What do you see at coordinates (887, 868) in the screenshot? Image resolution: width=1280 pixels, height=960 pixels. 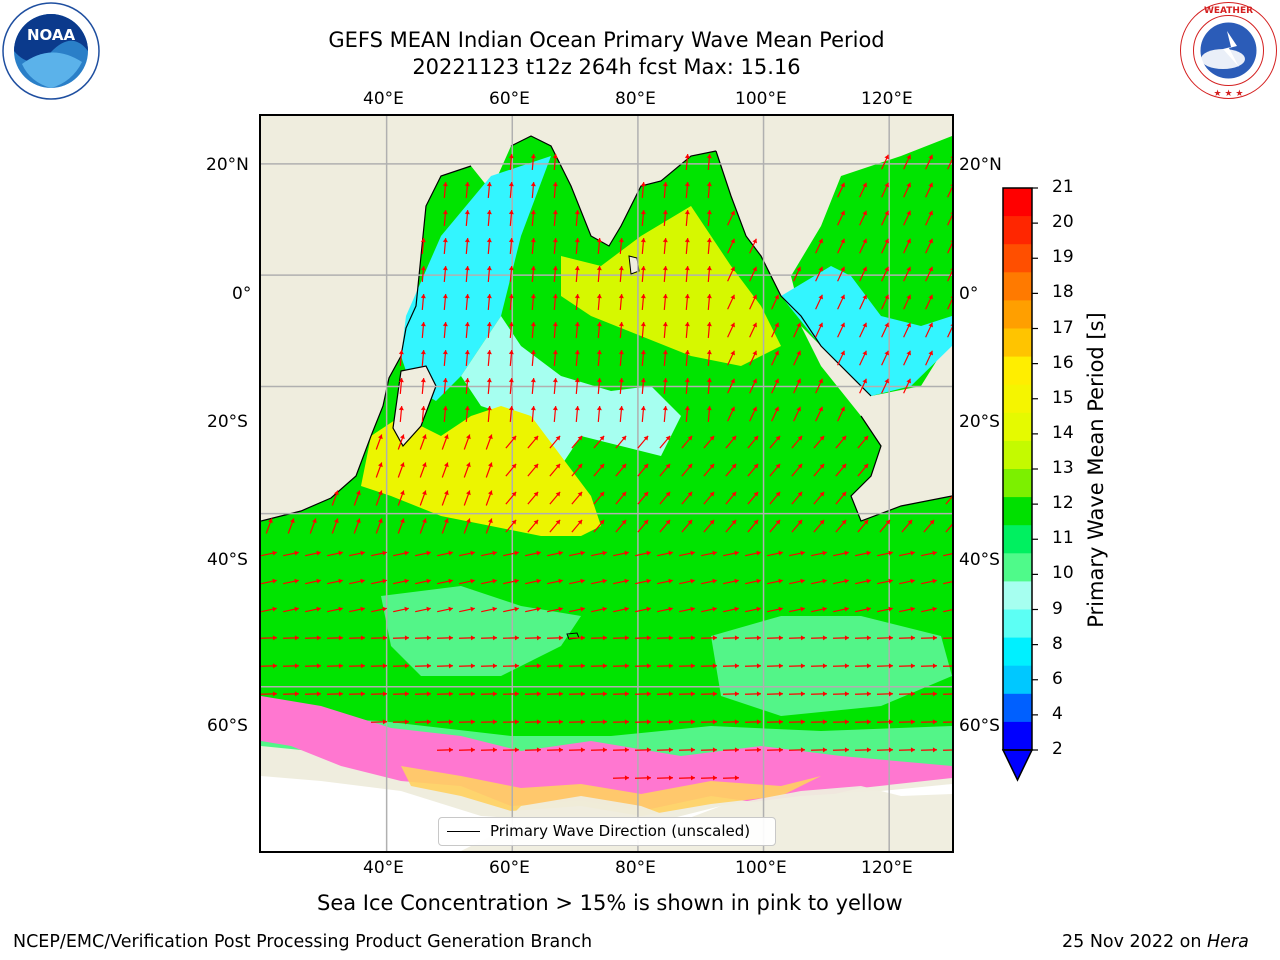 I see `lon-tick-bottom-120: 120°E` at bounding box center [887, 868].